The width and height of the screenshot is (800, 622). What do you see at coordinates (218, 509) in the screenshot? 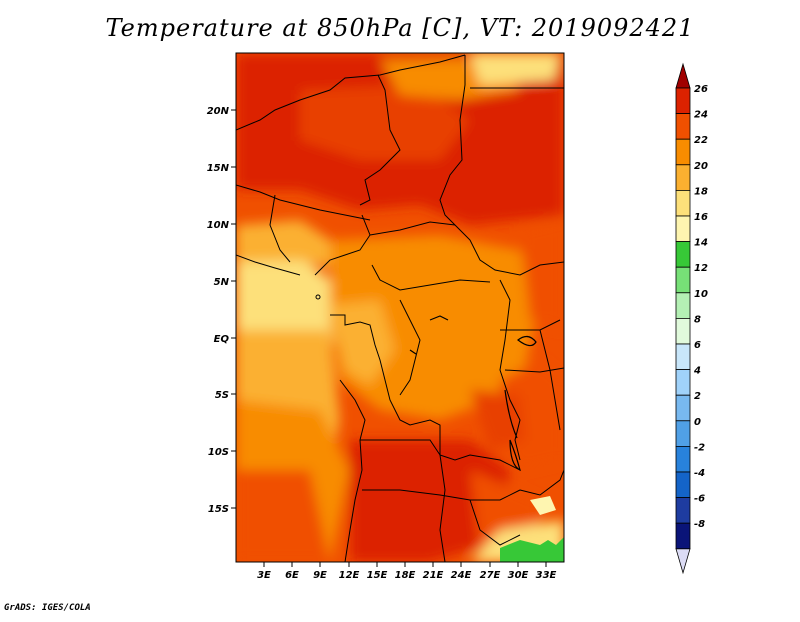
I see `lat-tick-label: 15S` at bounding box center [218, 509].